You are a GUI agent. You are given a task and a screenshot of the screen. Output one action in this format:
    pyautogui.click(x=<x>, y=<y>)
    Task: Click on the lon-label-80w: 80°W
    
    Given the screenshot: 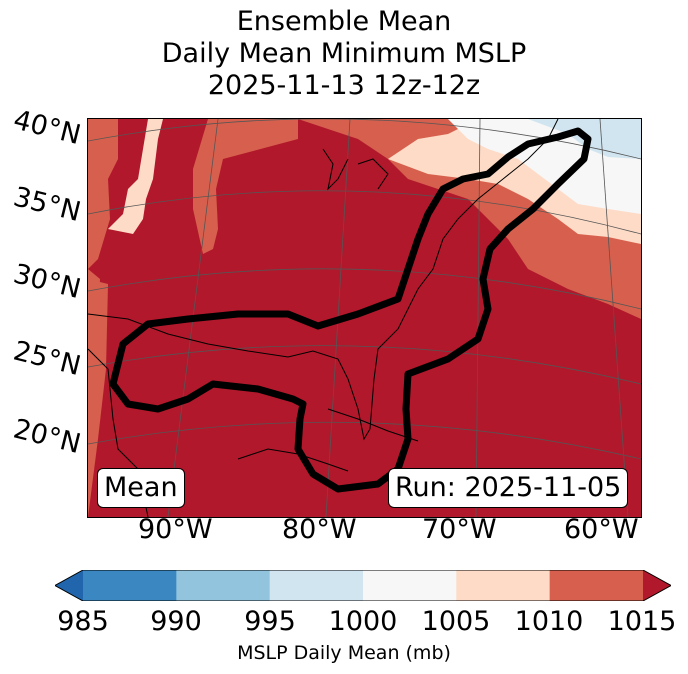 What is the action you would take?
    pyautogui.click(x=319, y=529)
    